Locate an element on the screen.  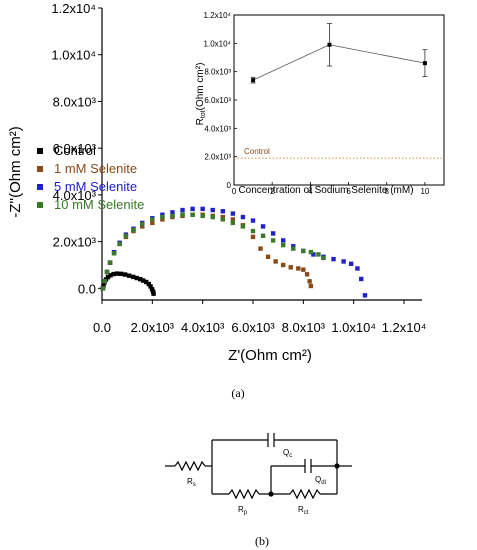
inset-control-label: Control is located at coordinates (257, 151).